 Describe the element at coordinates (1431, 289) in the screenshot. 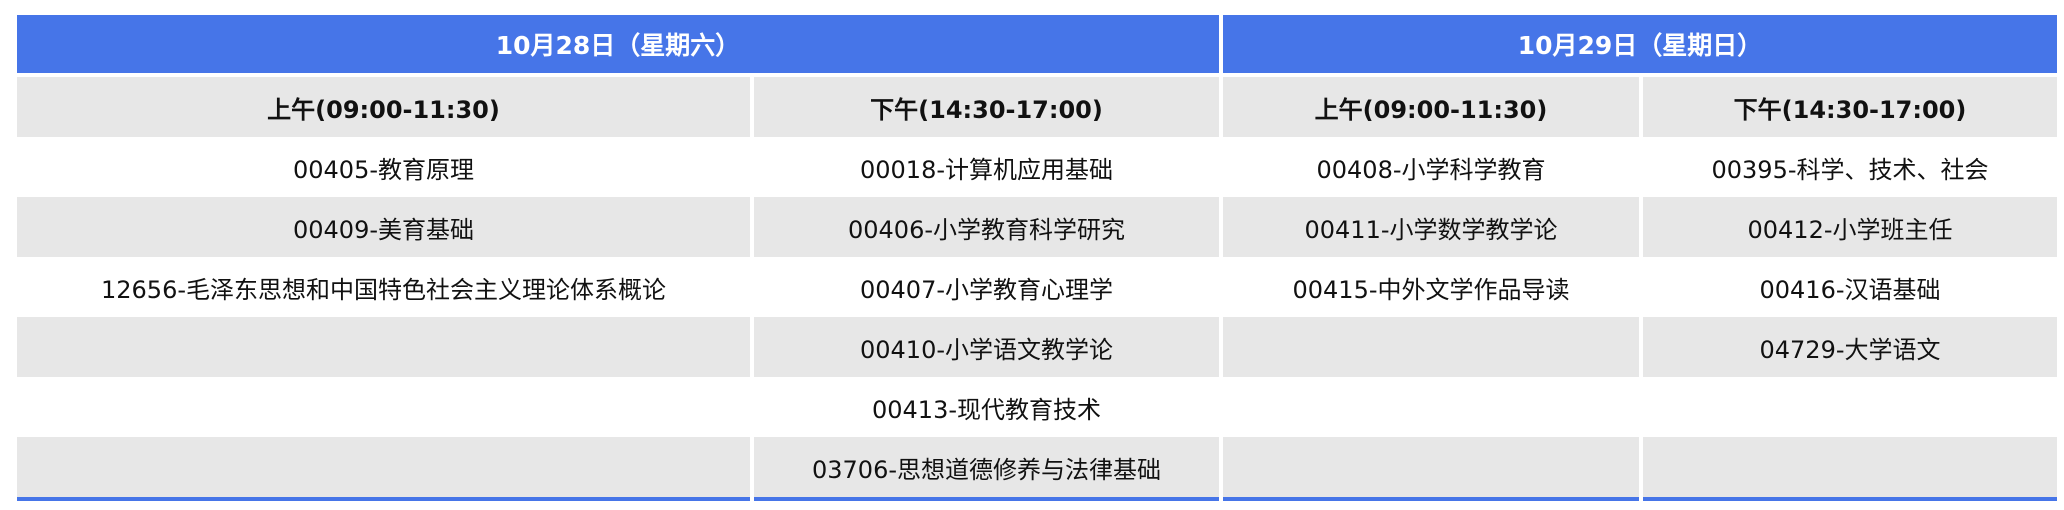

I see `table-cell: 00415-中外文学作品导读` at that location.